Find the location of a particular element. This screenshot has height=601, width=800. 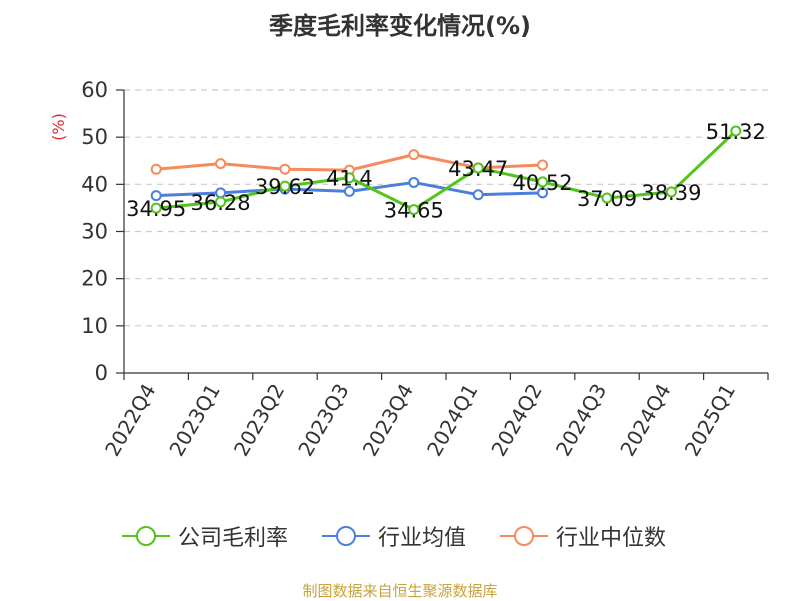

y-tick-label: 0 is located at coordinates (101, 373).